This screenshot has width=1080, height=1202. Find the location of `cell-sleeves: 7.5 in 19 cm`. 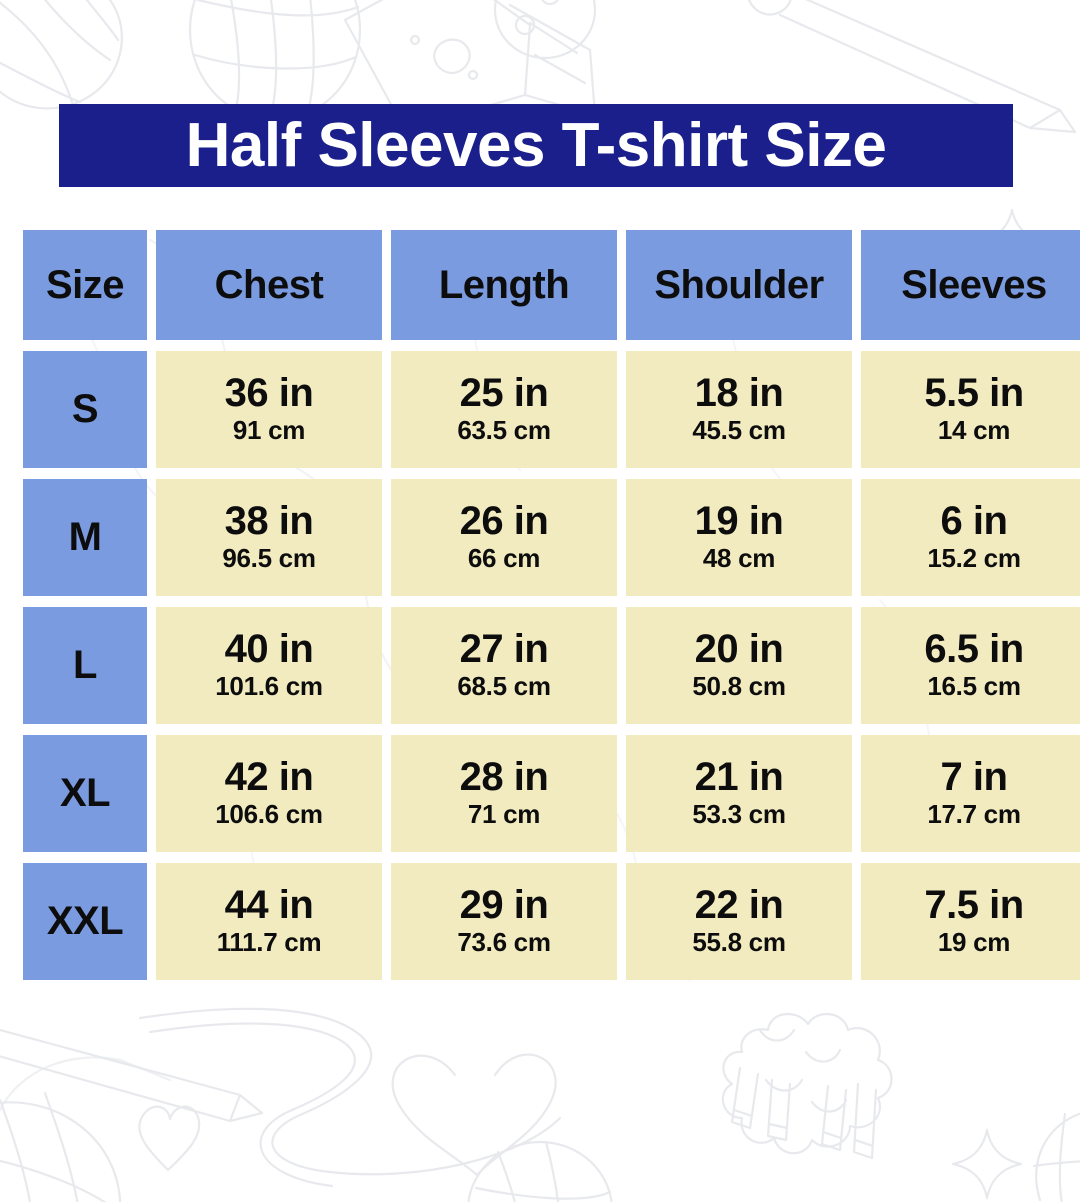

cell-sleeves: 7.5 in 19 cm is located at coordinates (970, 921).